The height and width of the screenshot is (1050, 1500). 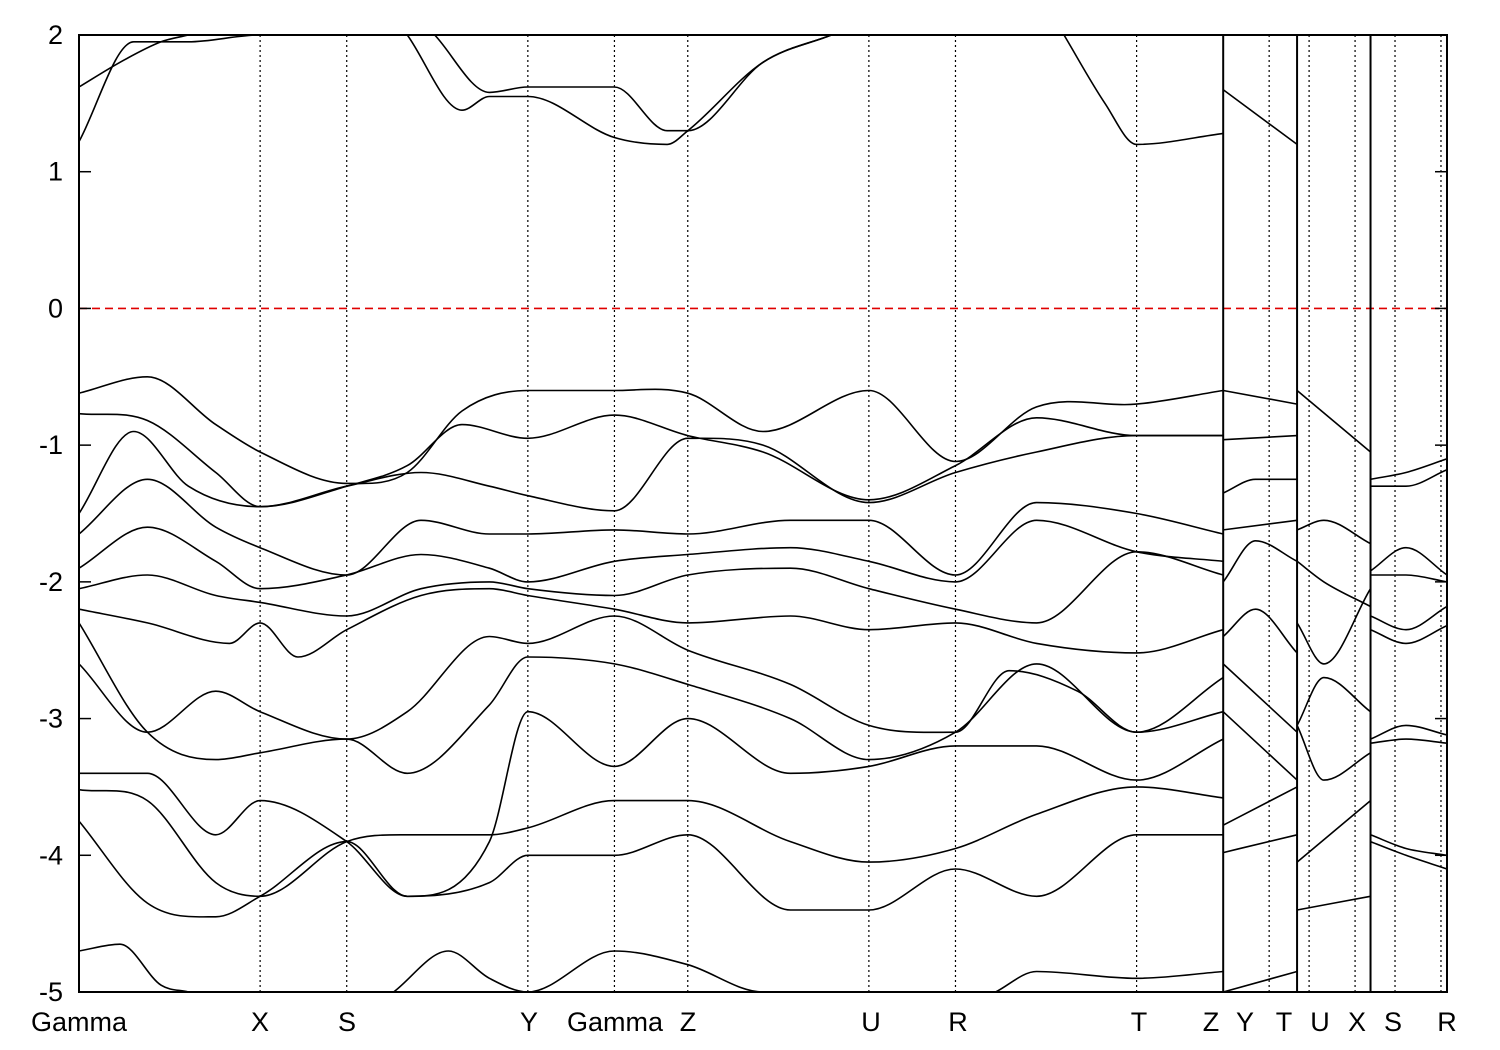 What do you see at coordinates (744, 1022) in the screenshot?
I see `x-axis: Gamma X S Y Gamma Z U R T Z Y T U X S R` at bounding box center [744, 1022].